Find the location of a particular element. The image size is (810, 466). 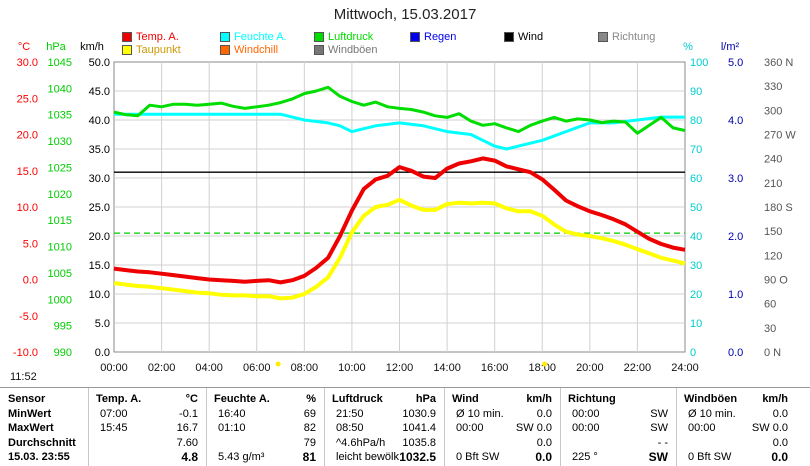

stats-row: 21:50 1030.9 is located at coordinates (384, 414).